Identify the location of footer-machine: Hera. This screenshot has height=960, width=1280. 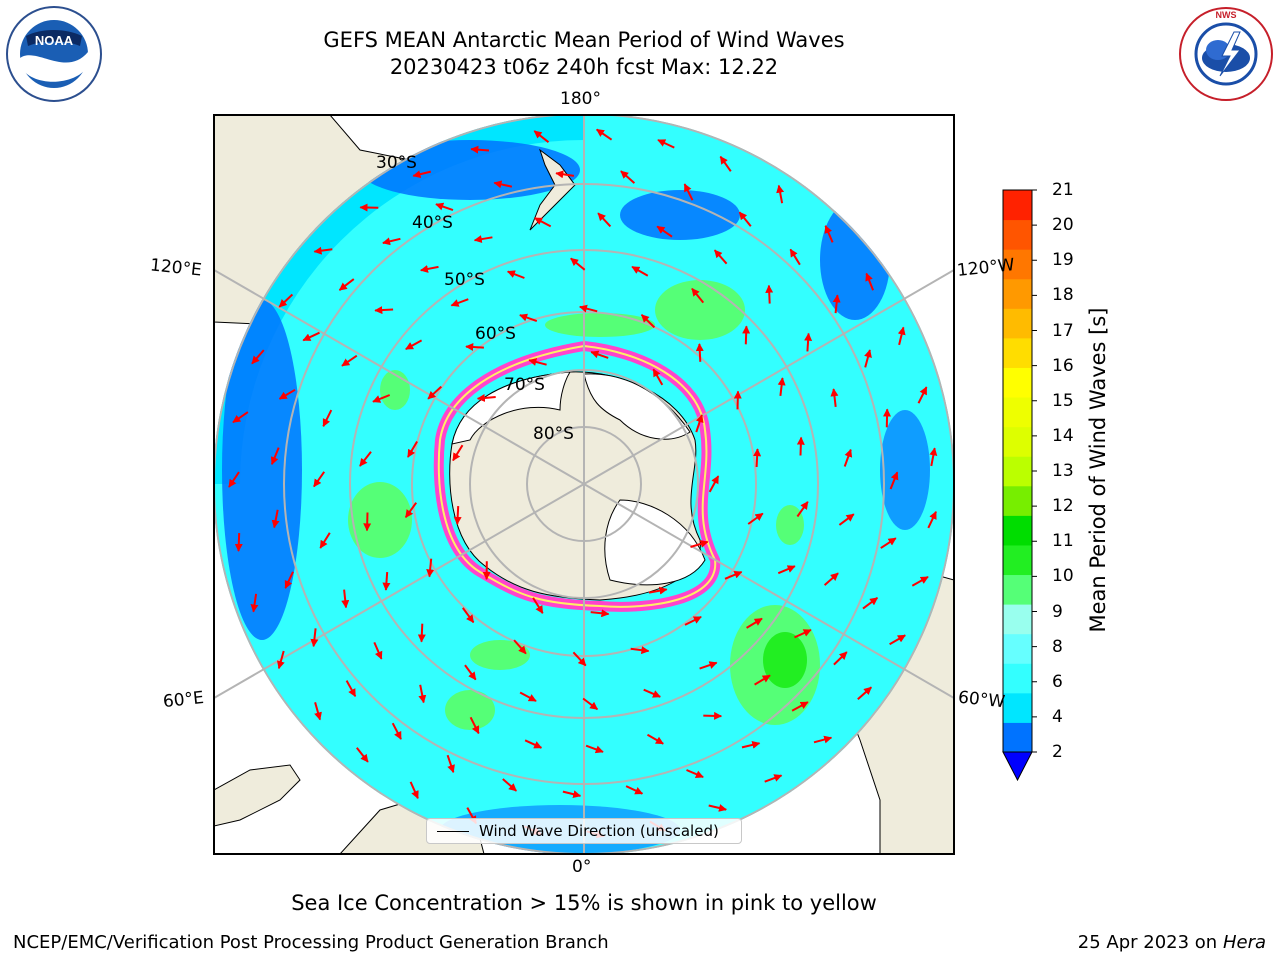
(1244, 942).